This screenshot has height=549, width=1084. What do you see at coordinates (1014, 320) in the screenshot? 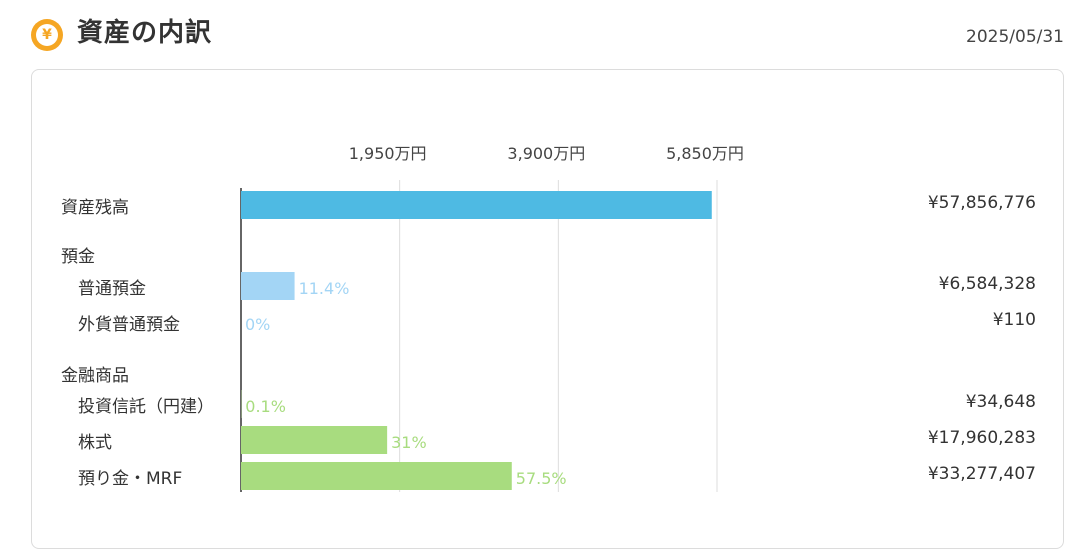
I see `row-amount: ¥110` at bounding box center [1014, 320].